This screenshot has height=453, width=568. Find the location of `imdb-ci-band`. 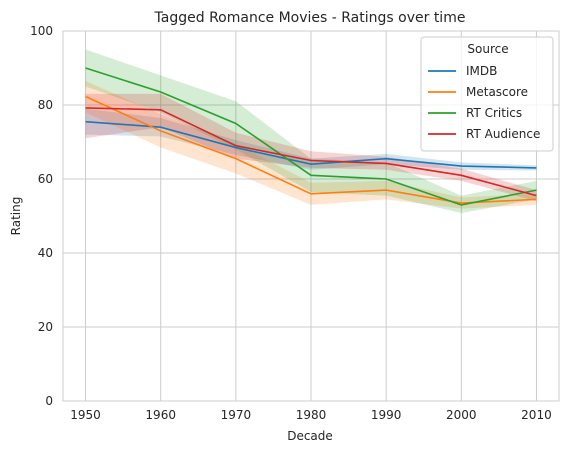

imdb-ci-band is located at coordinates (311, 139).